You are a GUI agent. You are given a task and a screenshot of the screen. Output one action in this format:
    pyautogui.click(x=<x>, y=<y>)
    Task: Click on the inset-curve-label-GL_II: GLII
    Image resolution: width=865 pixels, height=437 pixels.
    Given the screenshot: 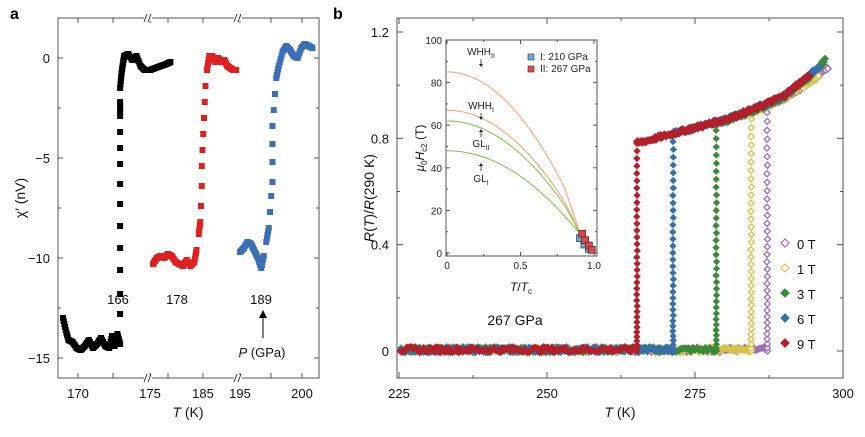 What is the action you would take?
    pyautogui.click(x=480, y=145)
    